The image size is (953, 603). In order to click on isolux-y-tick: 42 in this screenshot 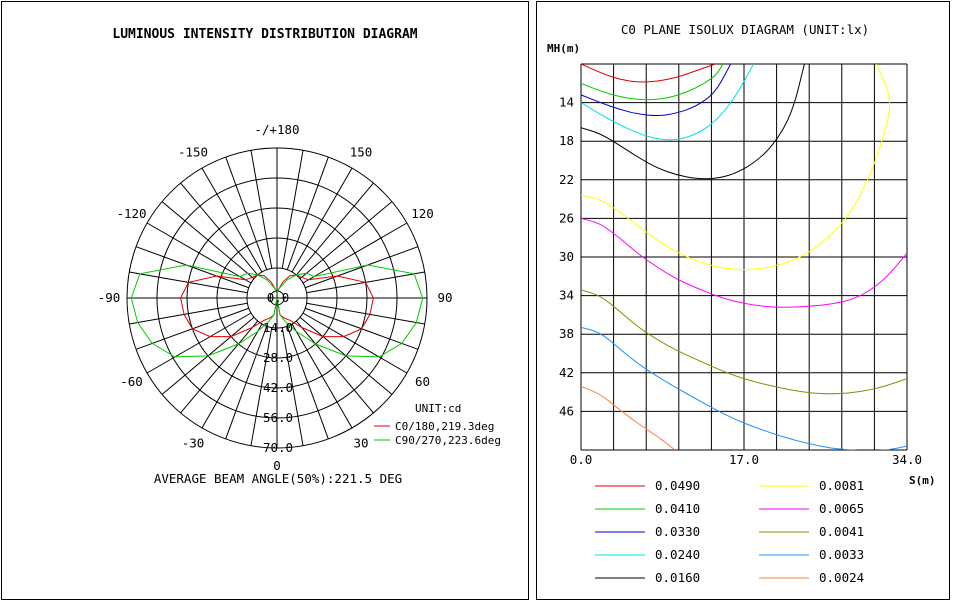, I will do `click(566, 372)`.